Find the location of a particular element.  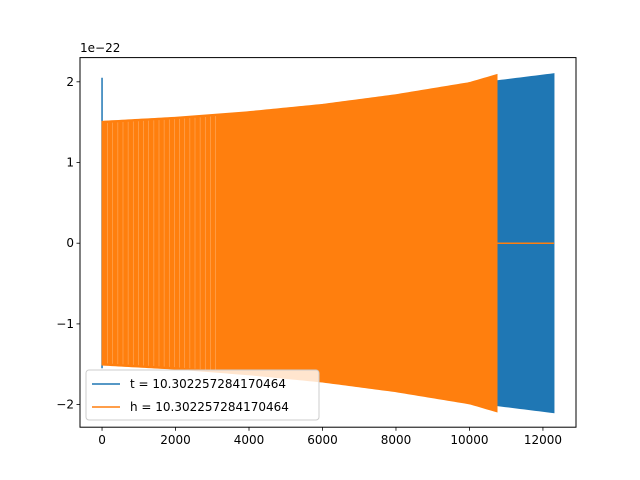

y-tick-label: 0 is located at coordinates (70, 243).